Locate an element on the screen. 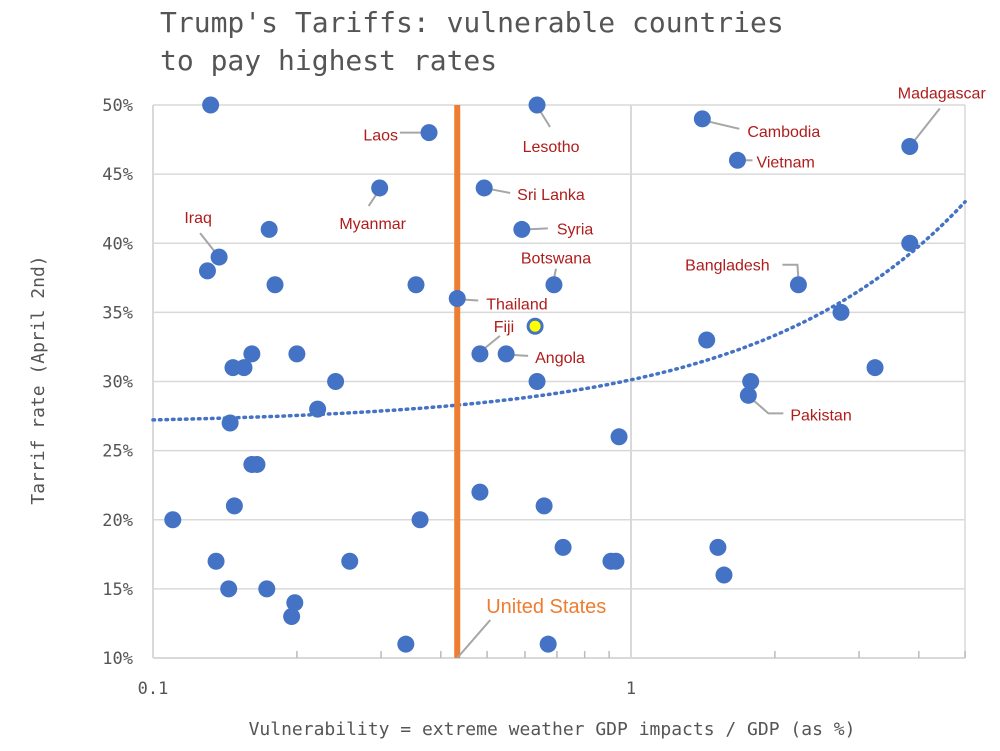 The height and width of the screenshot is (751, 1000). country-label: Botswana is located at coordinates (556, 259).